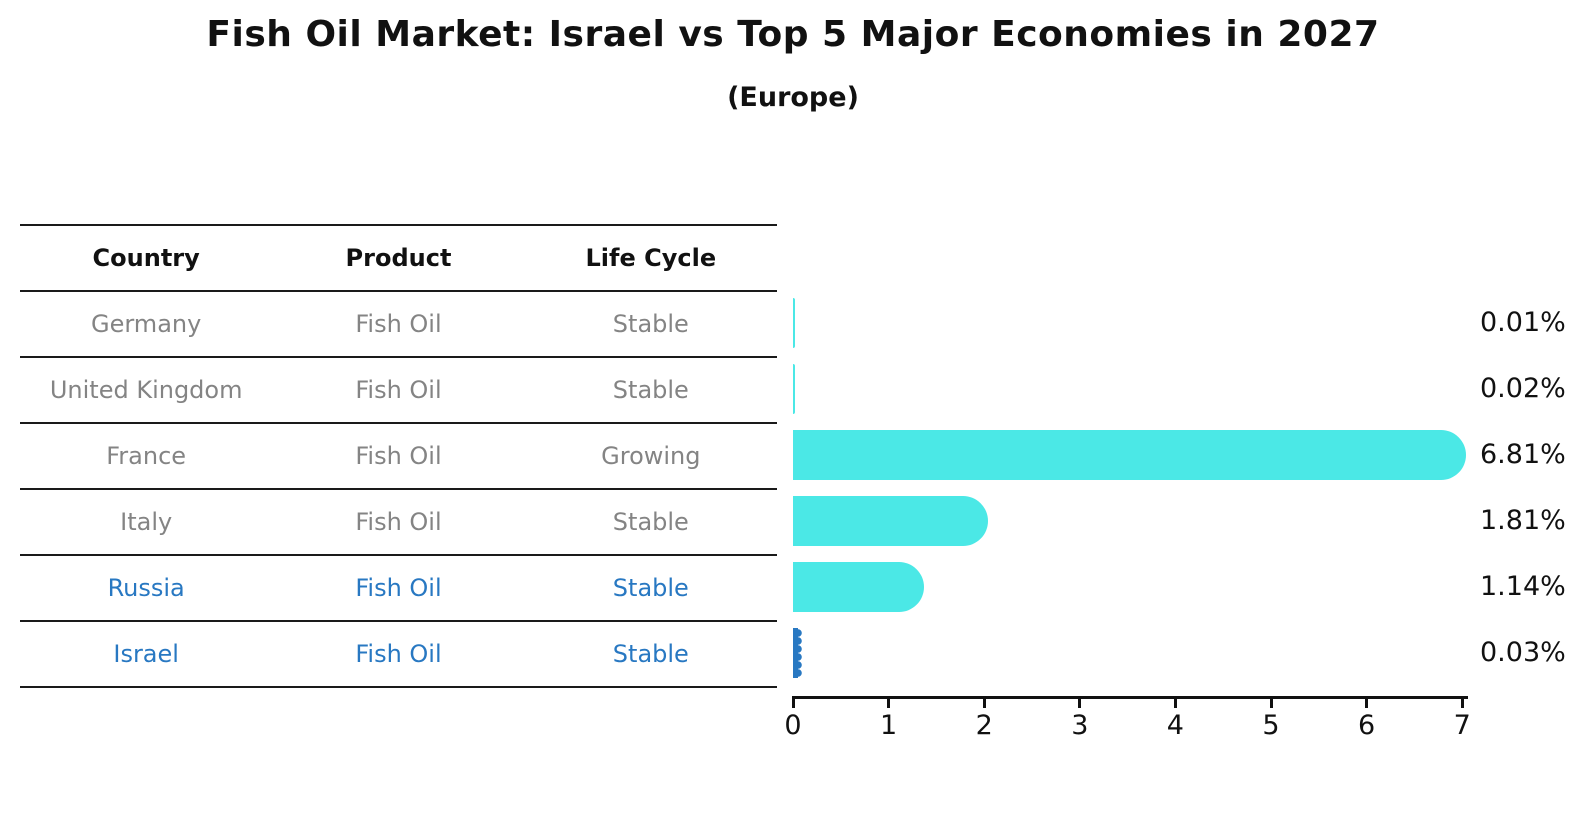 The image size is (1586, 823). What do you see at coordinates (1080, 725) in the screenshot?
I see `x-tick-label: 3` at bounding box center [1080, 725].